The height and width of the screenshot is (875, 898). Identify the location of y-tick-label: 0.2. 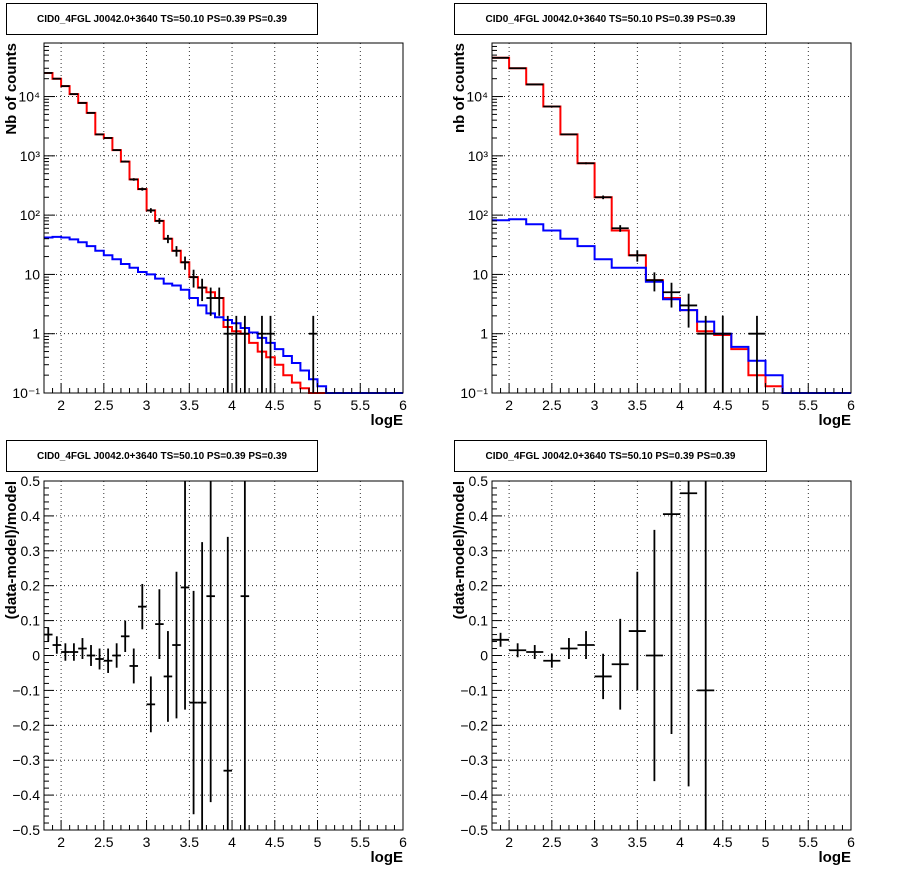
(479, 586).